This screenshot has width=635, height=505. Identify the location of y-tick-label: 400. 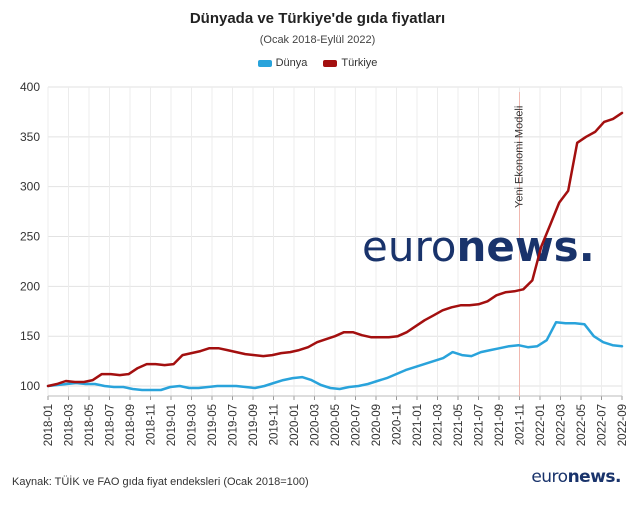
(30, 87).